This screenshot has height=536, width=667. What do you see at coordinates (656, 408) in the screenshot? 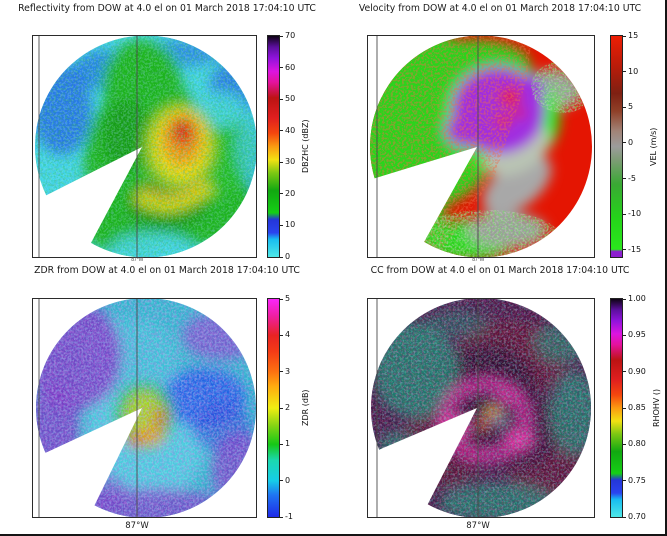
I see `cc-colorbar-label: RHOHV ()` at bounding box center [656, 408].